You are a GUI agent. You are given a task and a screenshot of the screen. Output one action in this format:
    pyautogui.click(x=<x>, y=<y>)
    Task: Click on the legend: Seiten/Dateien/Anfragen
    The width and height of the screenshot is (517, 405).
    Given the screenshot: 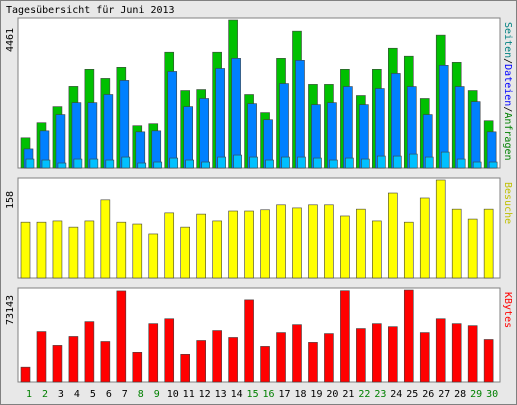 What is the action you would take?
    pyautogui.click(x=507, y=91)
    